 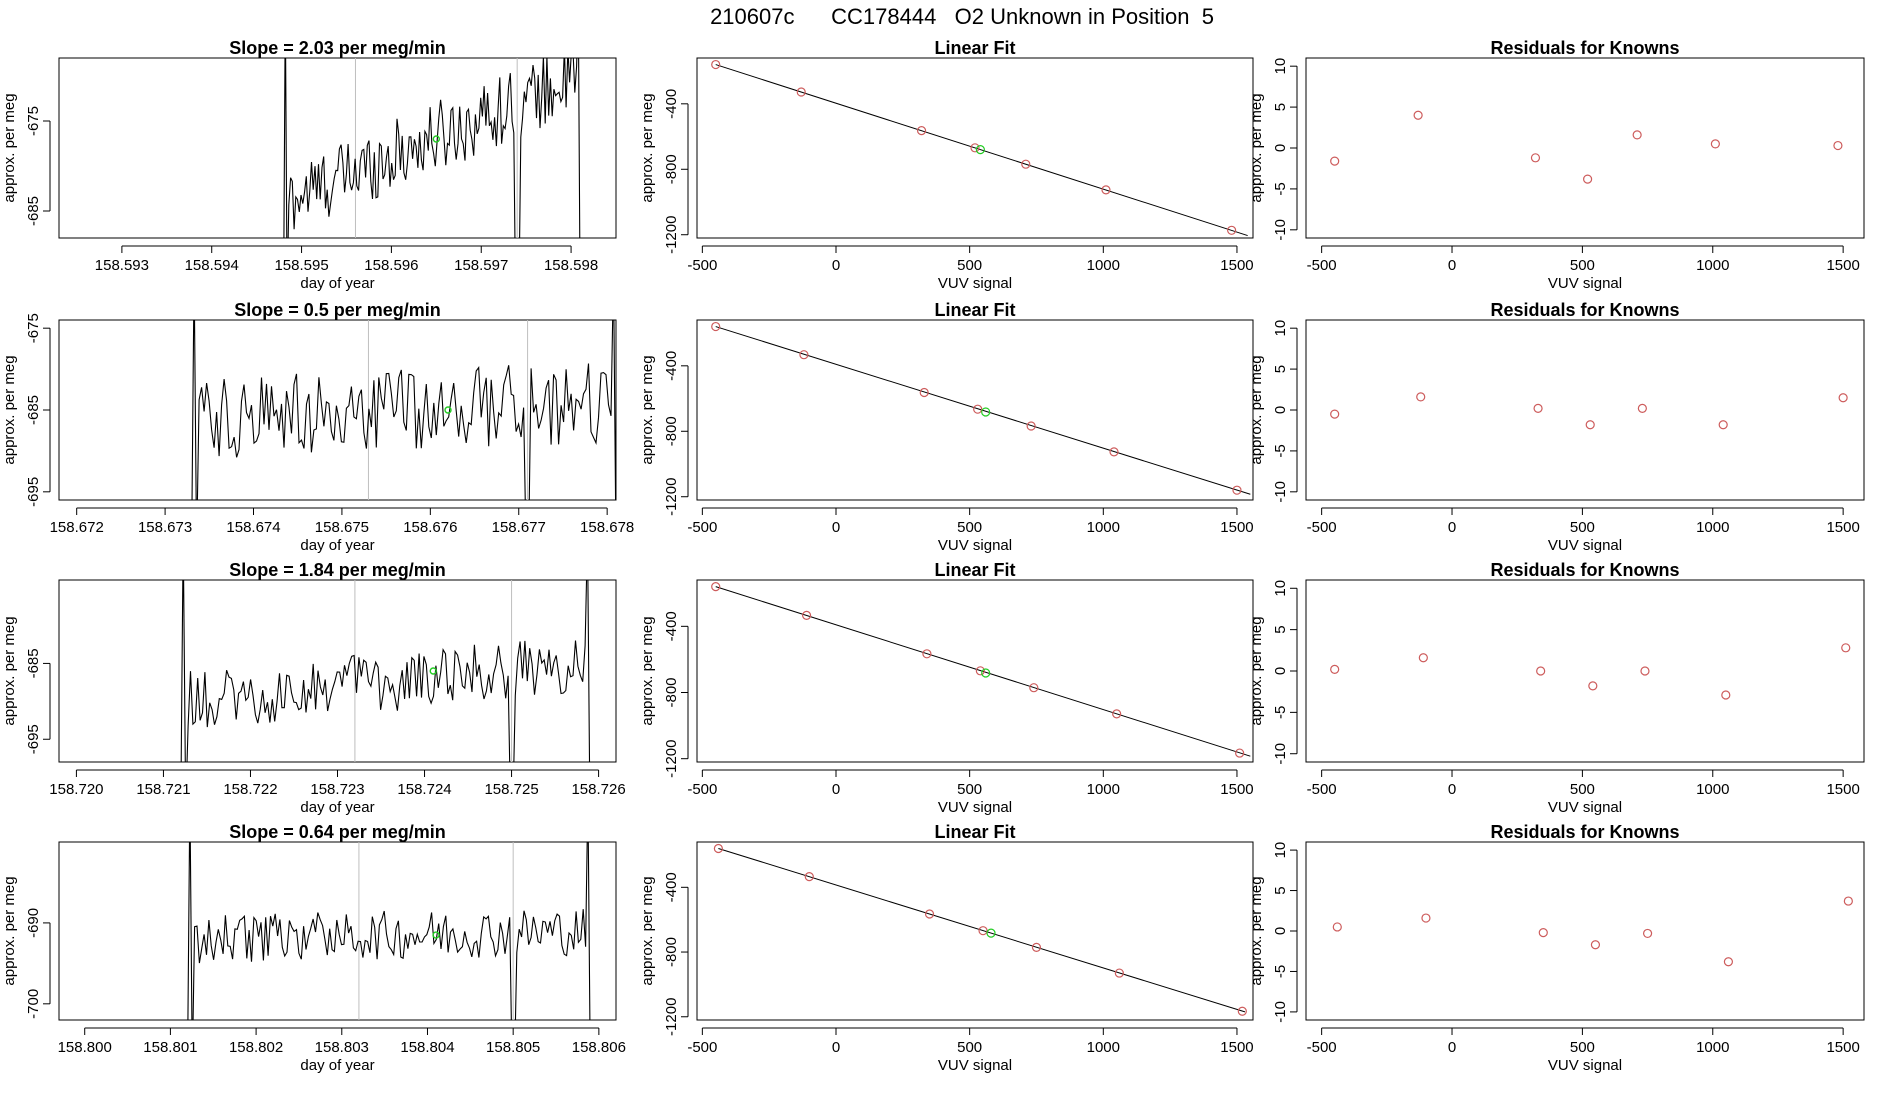 I want to click on x-tick-label: 158.675, so click(x=342, y=527).